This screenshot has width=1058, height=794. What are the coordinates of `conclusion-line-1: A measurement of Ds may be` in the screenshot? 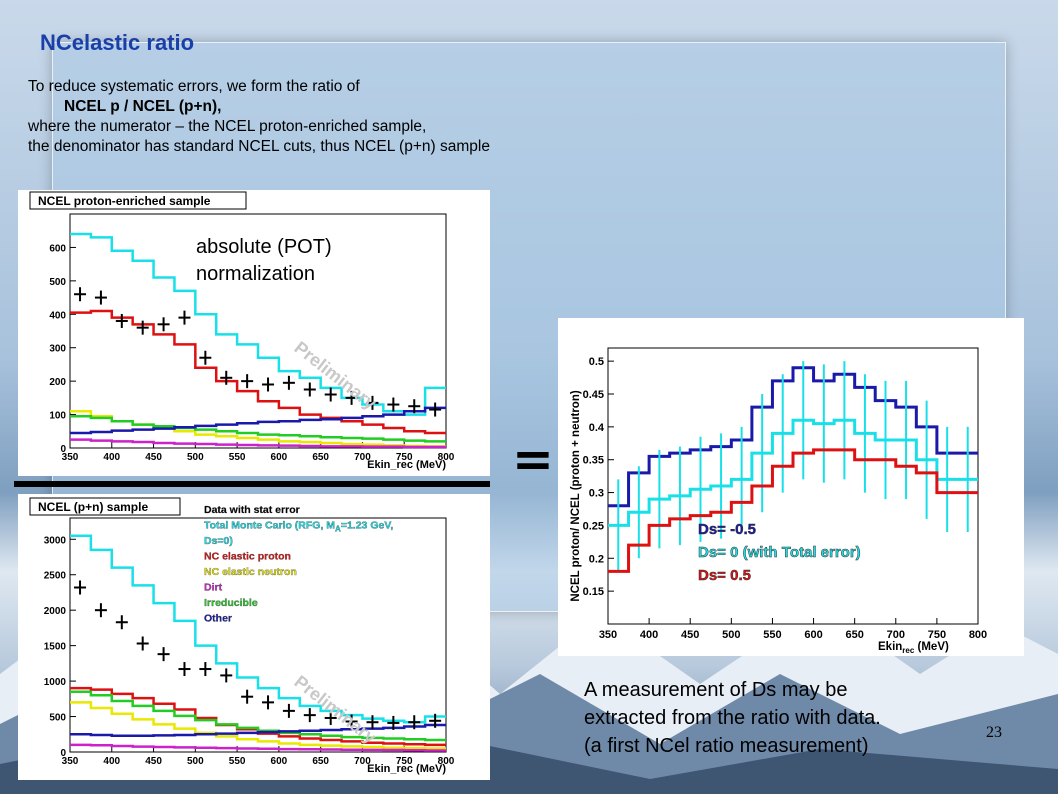 It's located at (716, 690).